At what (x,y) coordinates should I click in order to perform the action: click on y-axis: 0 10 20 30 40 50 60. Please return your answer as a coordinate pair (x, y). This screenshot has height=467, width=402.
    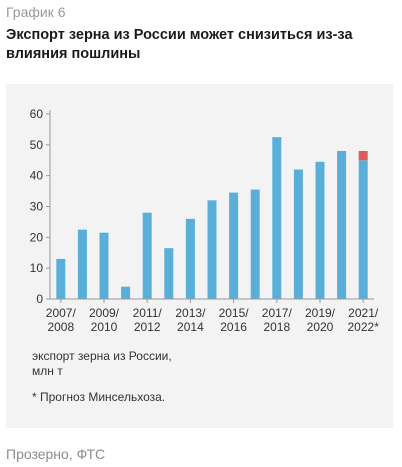
    Looking at the image, I should click on (40, 206).